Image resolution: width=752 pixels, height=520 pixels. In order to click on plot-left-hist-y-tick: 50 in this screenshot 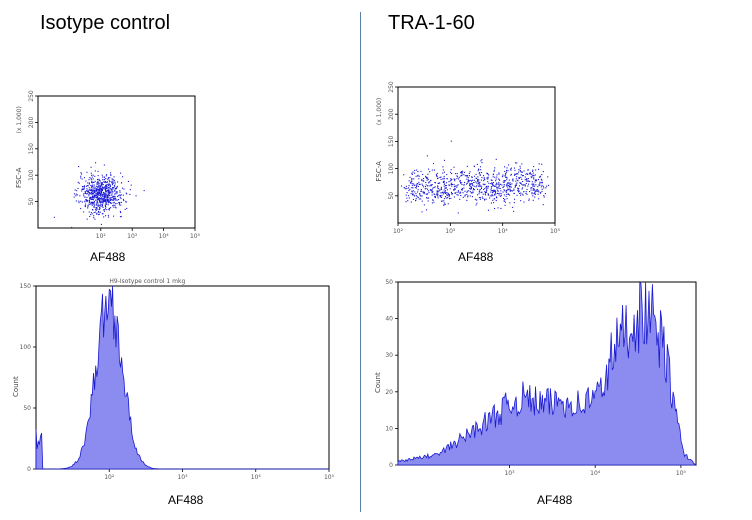, I will do `click(27, 408)`.